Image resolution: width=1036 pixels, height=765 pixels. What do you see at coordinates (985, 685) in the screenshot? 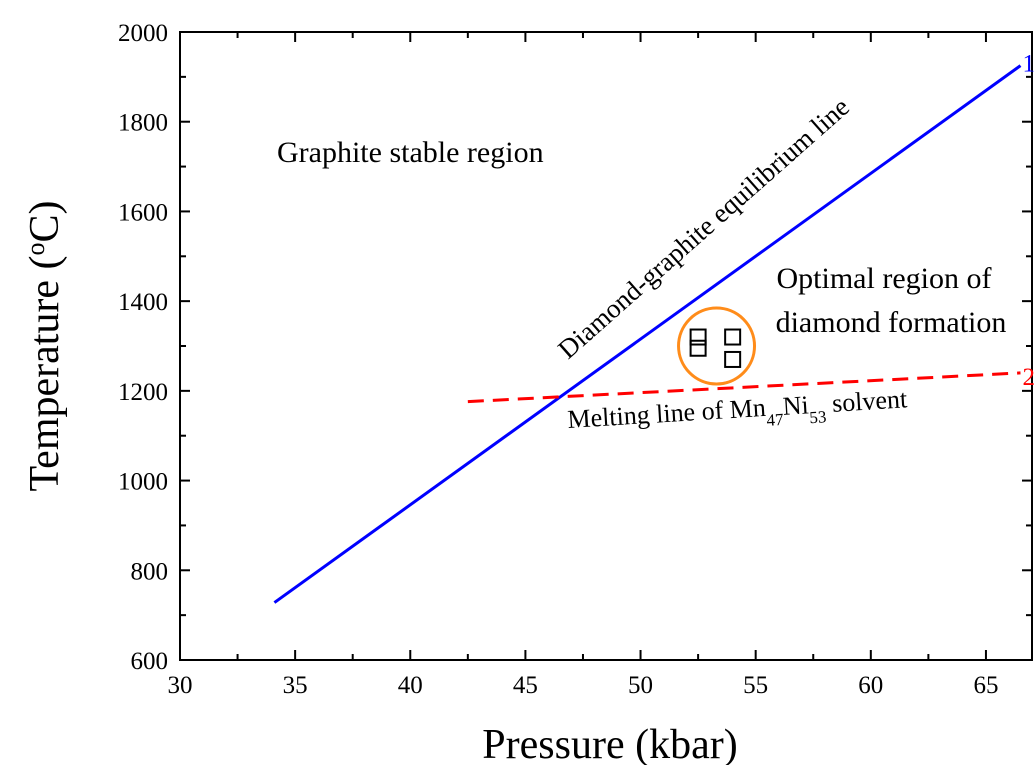
I see `x-tick-label: 65` at bounding box center [985, 685].